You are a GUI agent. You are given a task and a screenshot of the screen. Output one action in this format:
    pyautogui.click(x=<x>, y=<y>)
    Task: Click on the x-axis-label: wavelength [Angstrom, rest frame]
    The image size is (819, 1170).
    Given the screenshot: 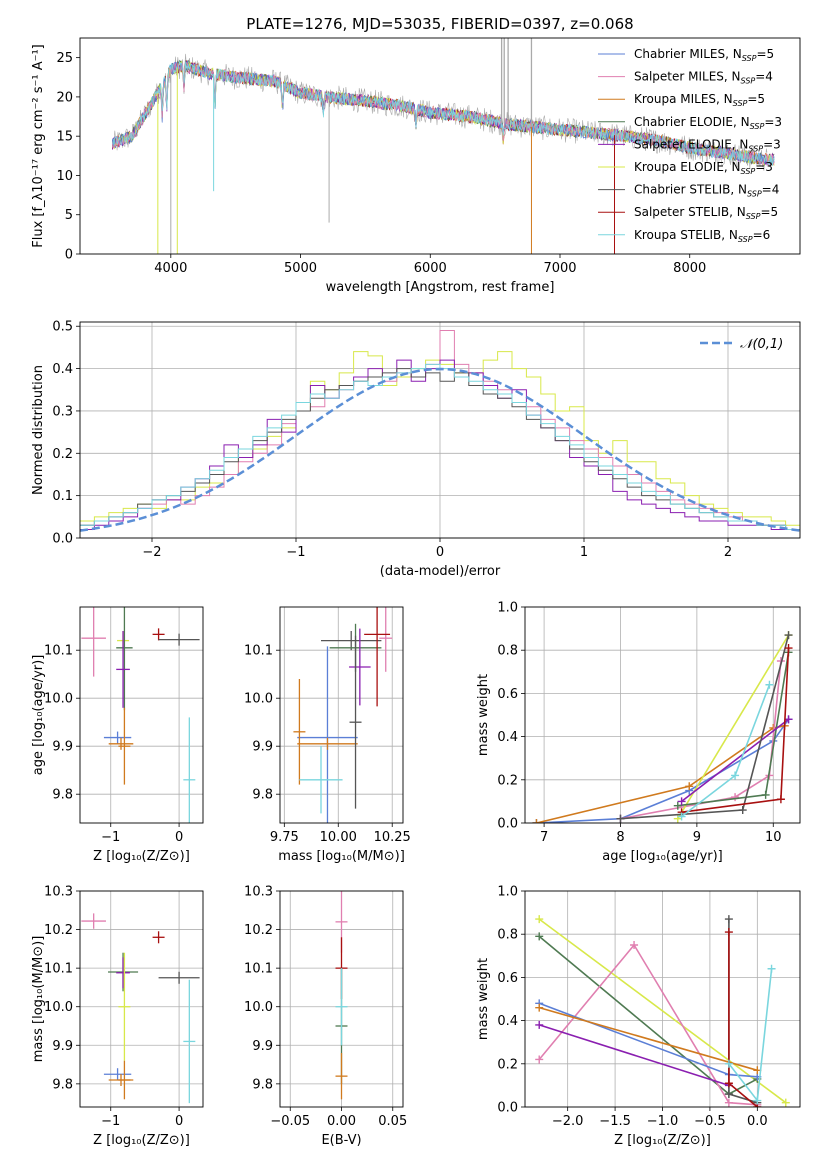 What is the action you would take?
    pyautogui.click(x=440, y=287)
    